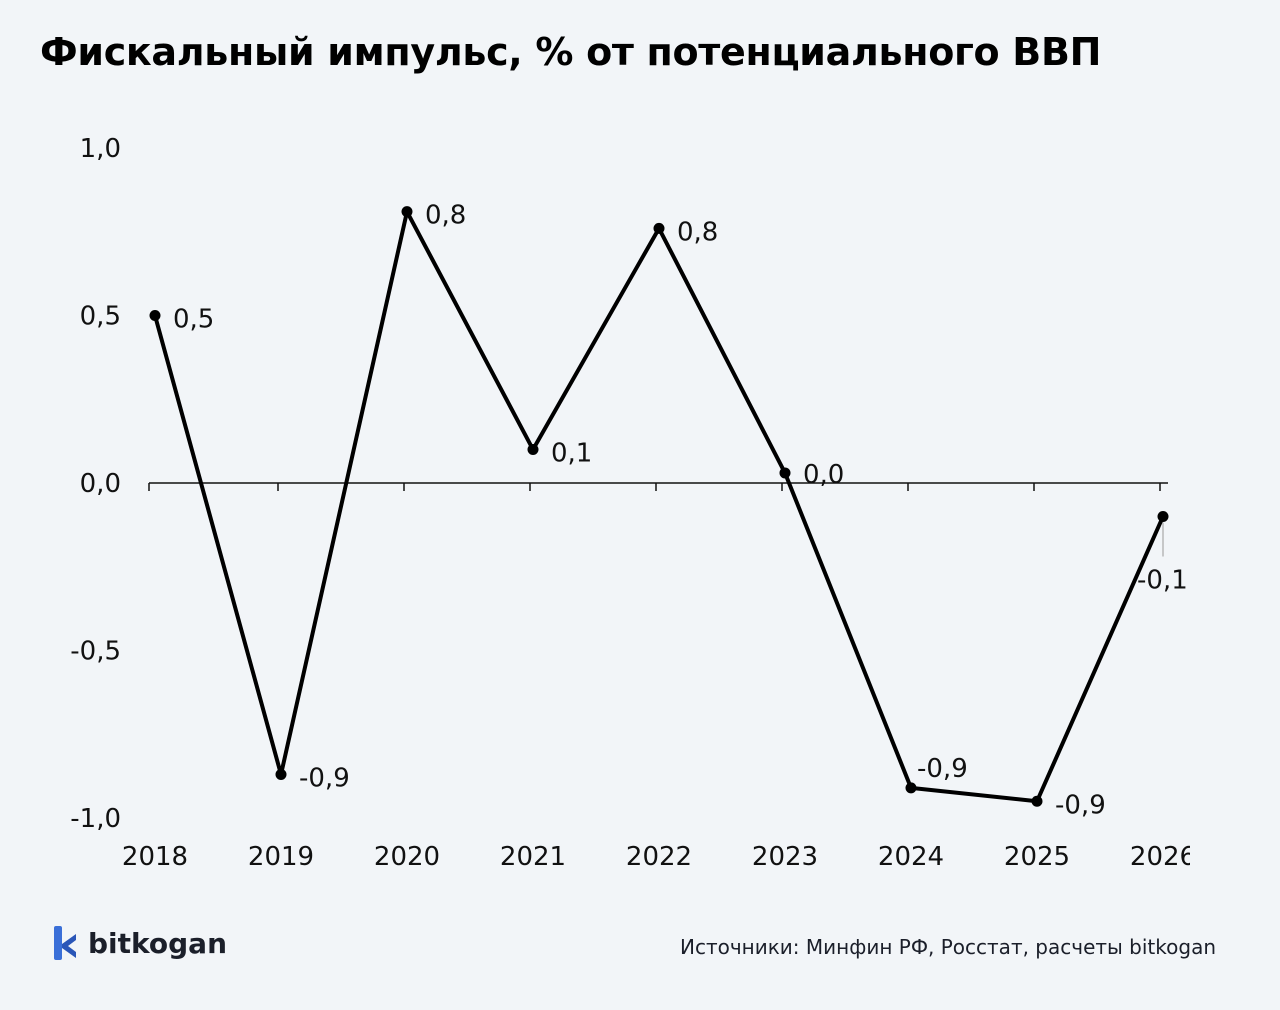 The image size is (1280, 1010). I want to click on y-tick-label: 0,5, so click(100, 317).